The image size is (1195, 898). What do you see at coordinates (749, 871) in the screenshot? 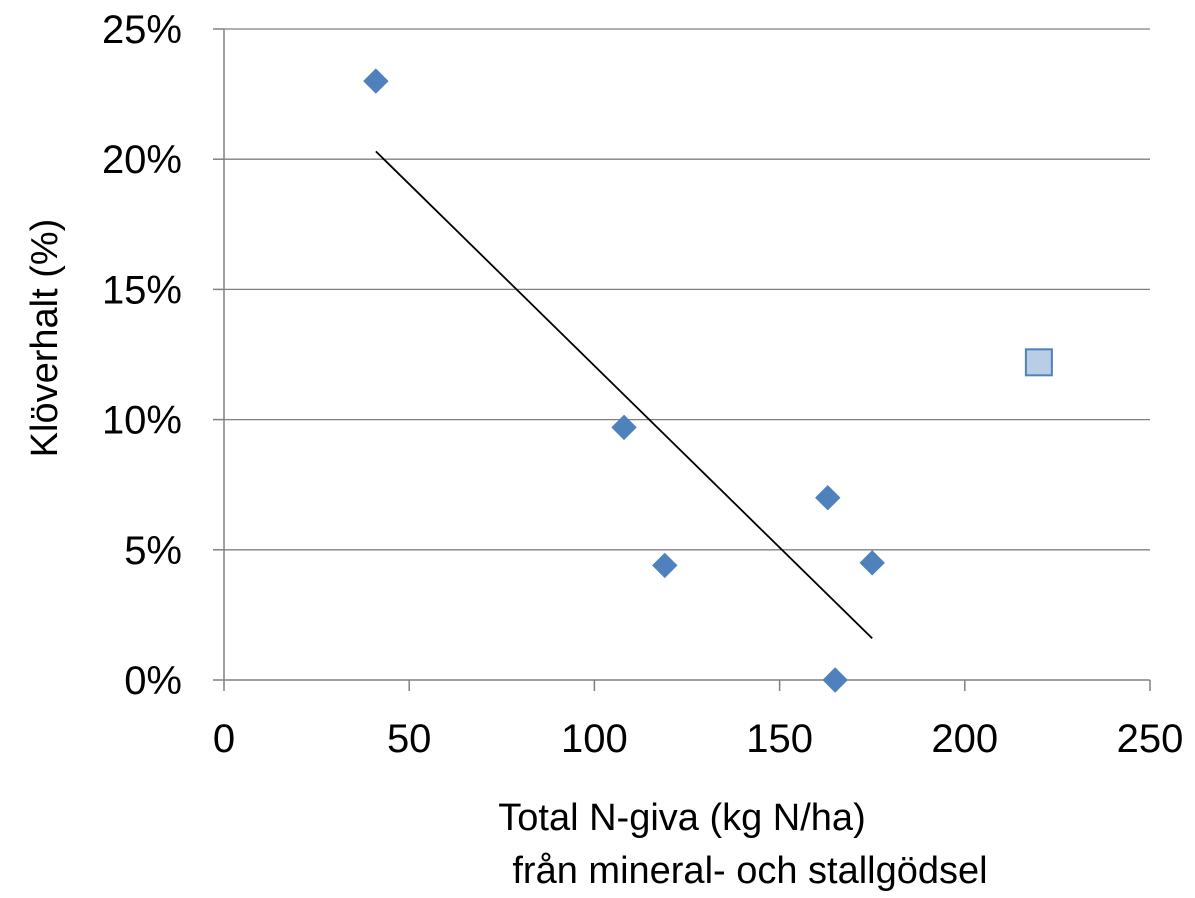
I see `x-axis-title-line-2: från mineral- och stallgödsel` at bounding box center [749, 871].